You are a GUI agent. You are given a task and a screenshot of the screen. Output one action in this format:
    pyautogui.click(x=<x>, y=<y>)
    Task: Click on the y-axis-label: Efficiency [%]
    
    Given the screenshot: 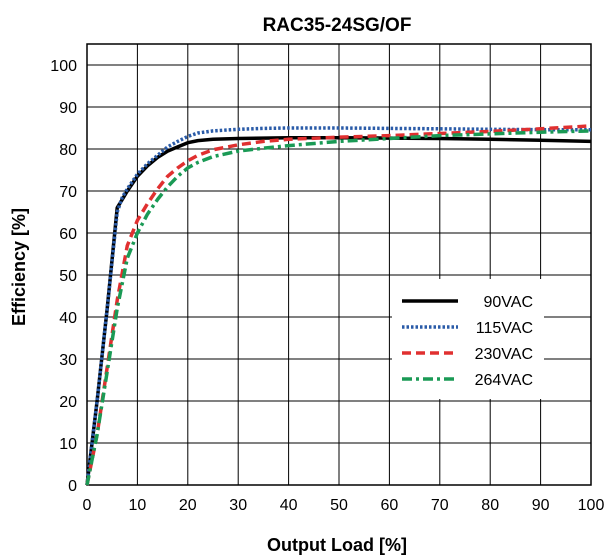 What is the action you would take?
    pyautogui.click(x=19, y=267)
    